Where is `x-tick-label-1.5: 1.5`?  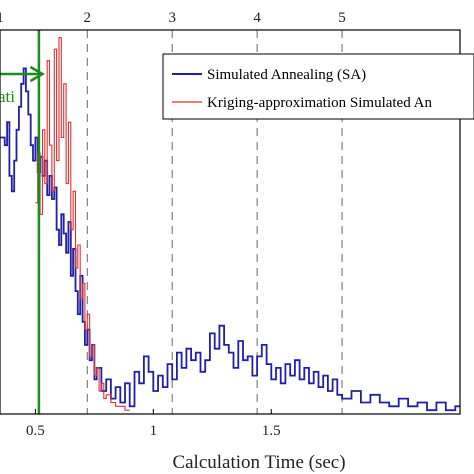 x-tick-label-1.5: 1.5 is located at coordinates (271, 431).